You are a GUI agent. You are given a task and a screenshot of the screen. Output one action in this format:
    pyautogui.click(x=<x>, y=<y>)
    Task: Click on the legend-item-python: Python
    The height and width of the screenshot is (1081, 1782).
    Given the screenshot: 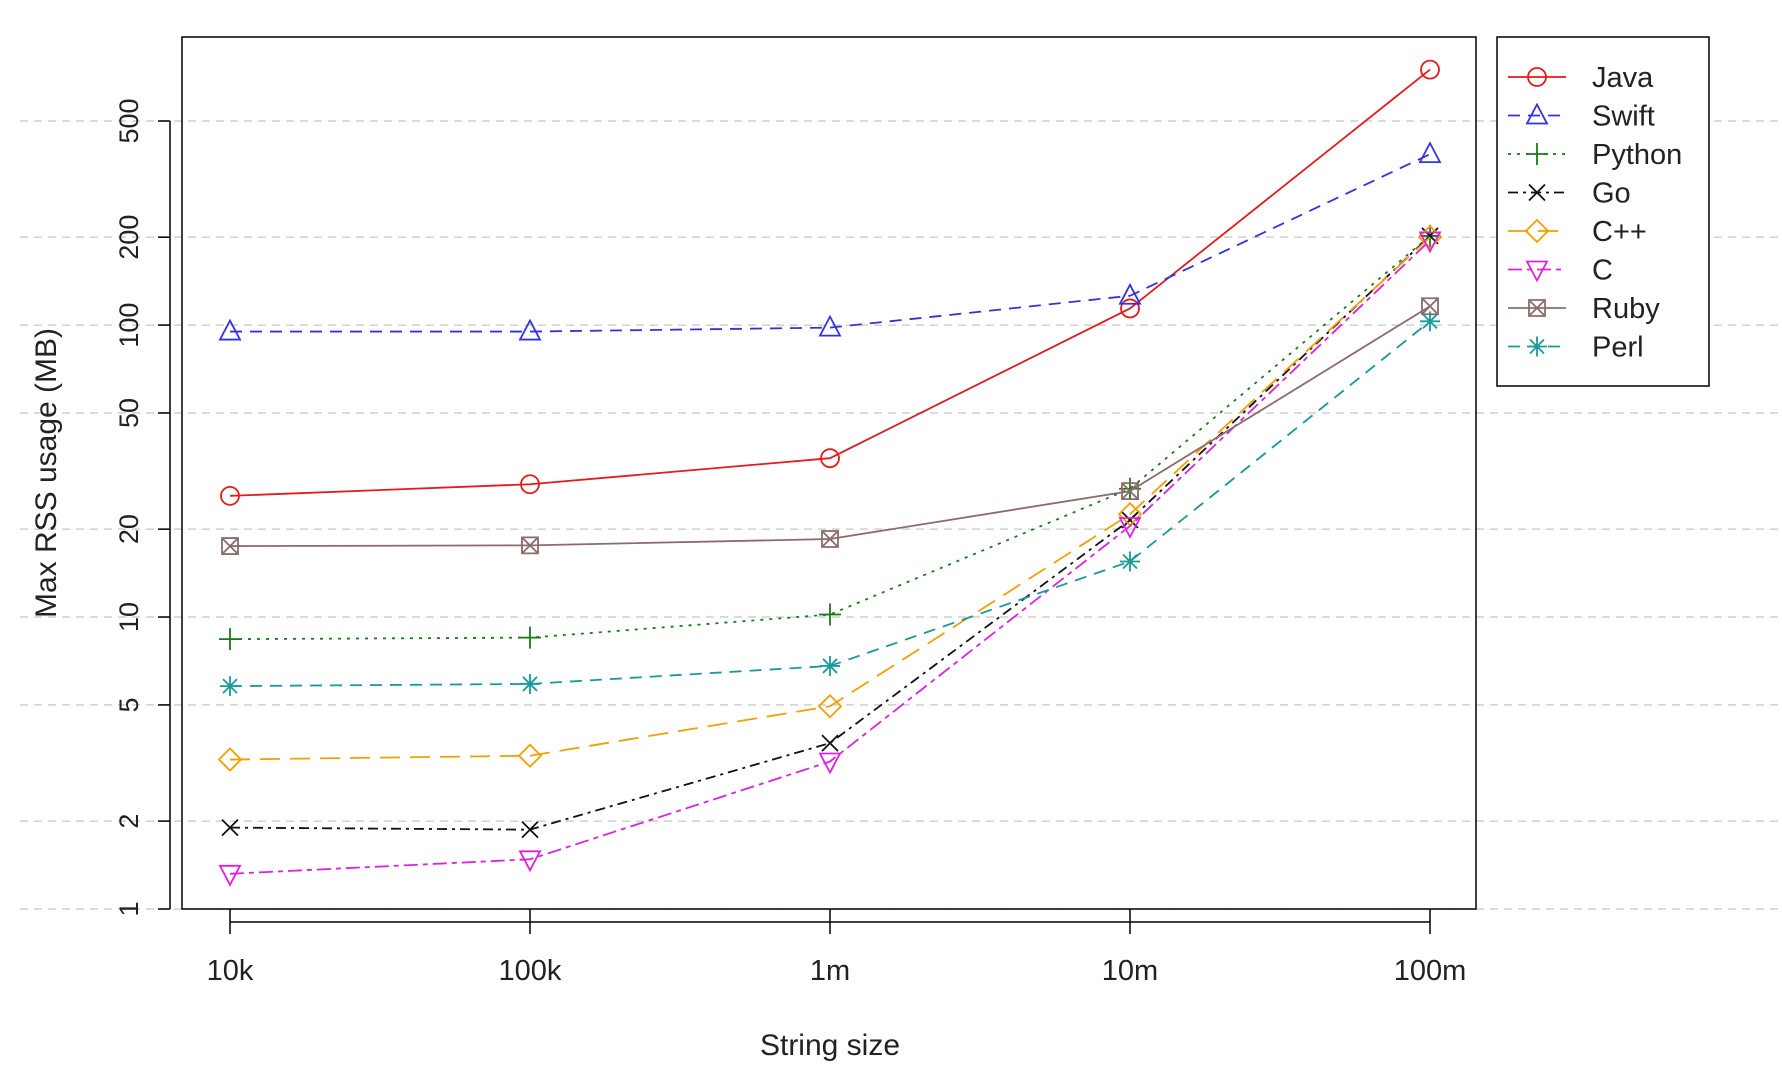 What is the action you would take?
    pyautogui.click(x=1595, y=155)
    